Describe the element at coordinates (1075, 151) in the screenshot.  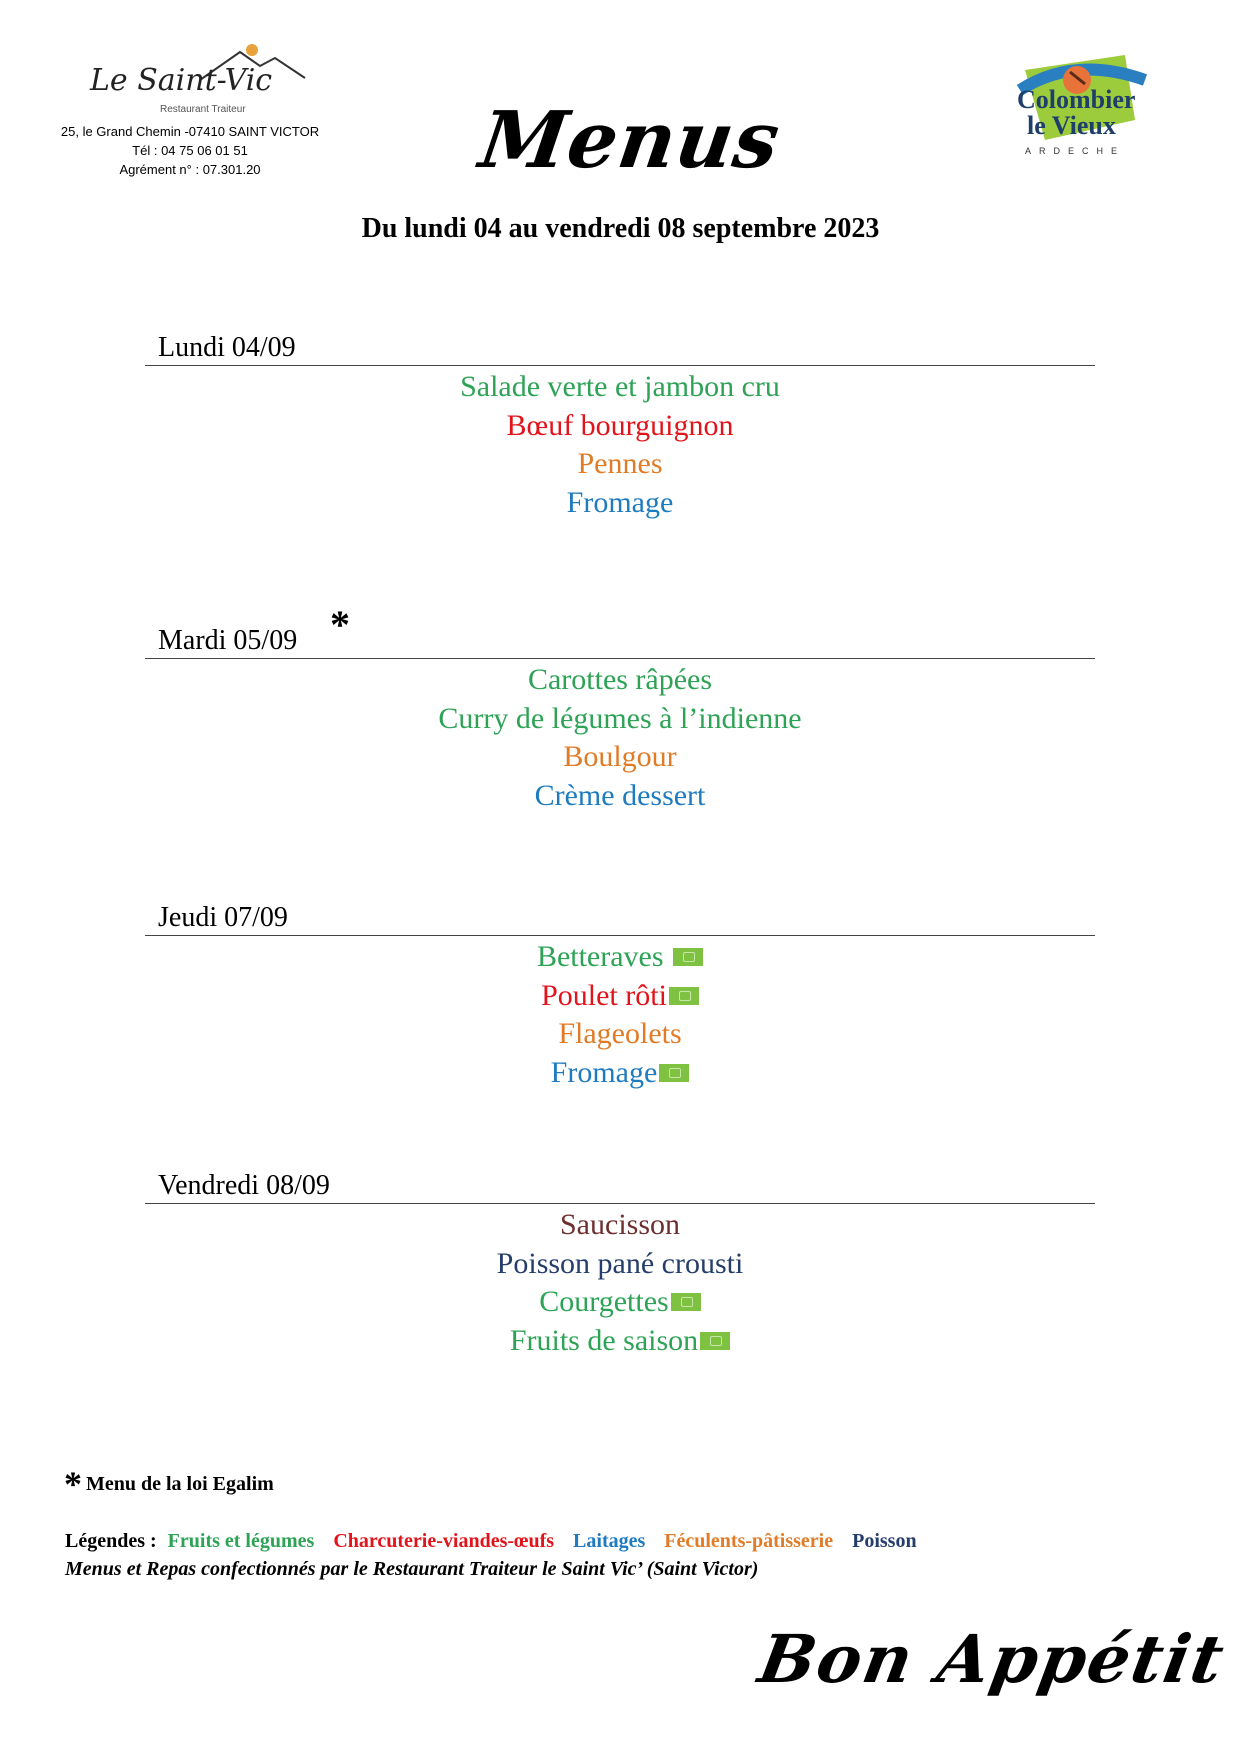
I see `logo-right-line3: ARDECHE` at that location.